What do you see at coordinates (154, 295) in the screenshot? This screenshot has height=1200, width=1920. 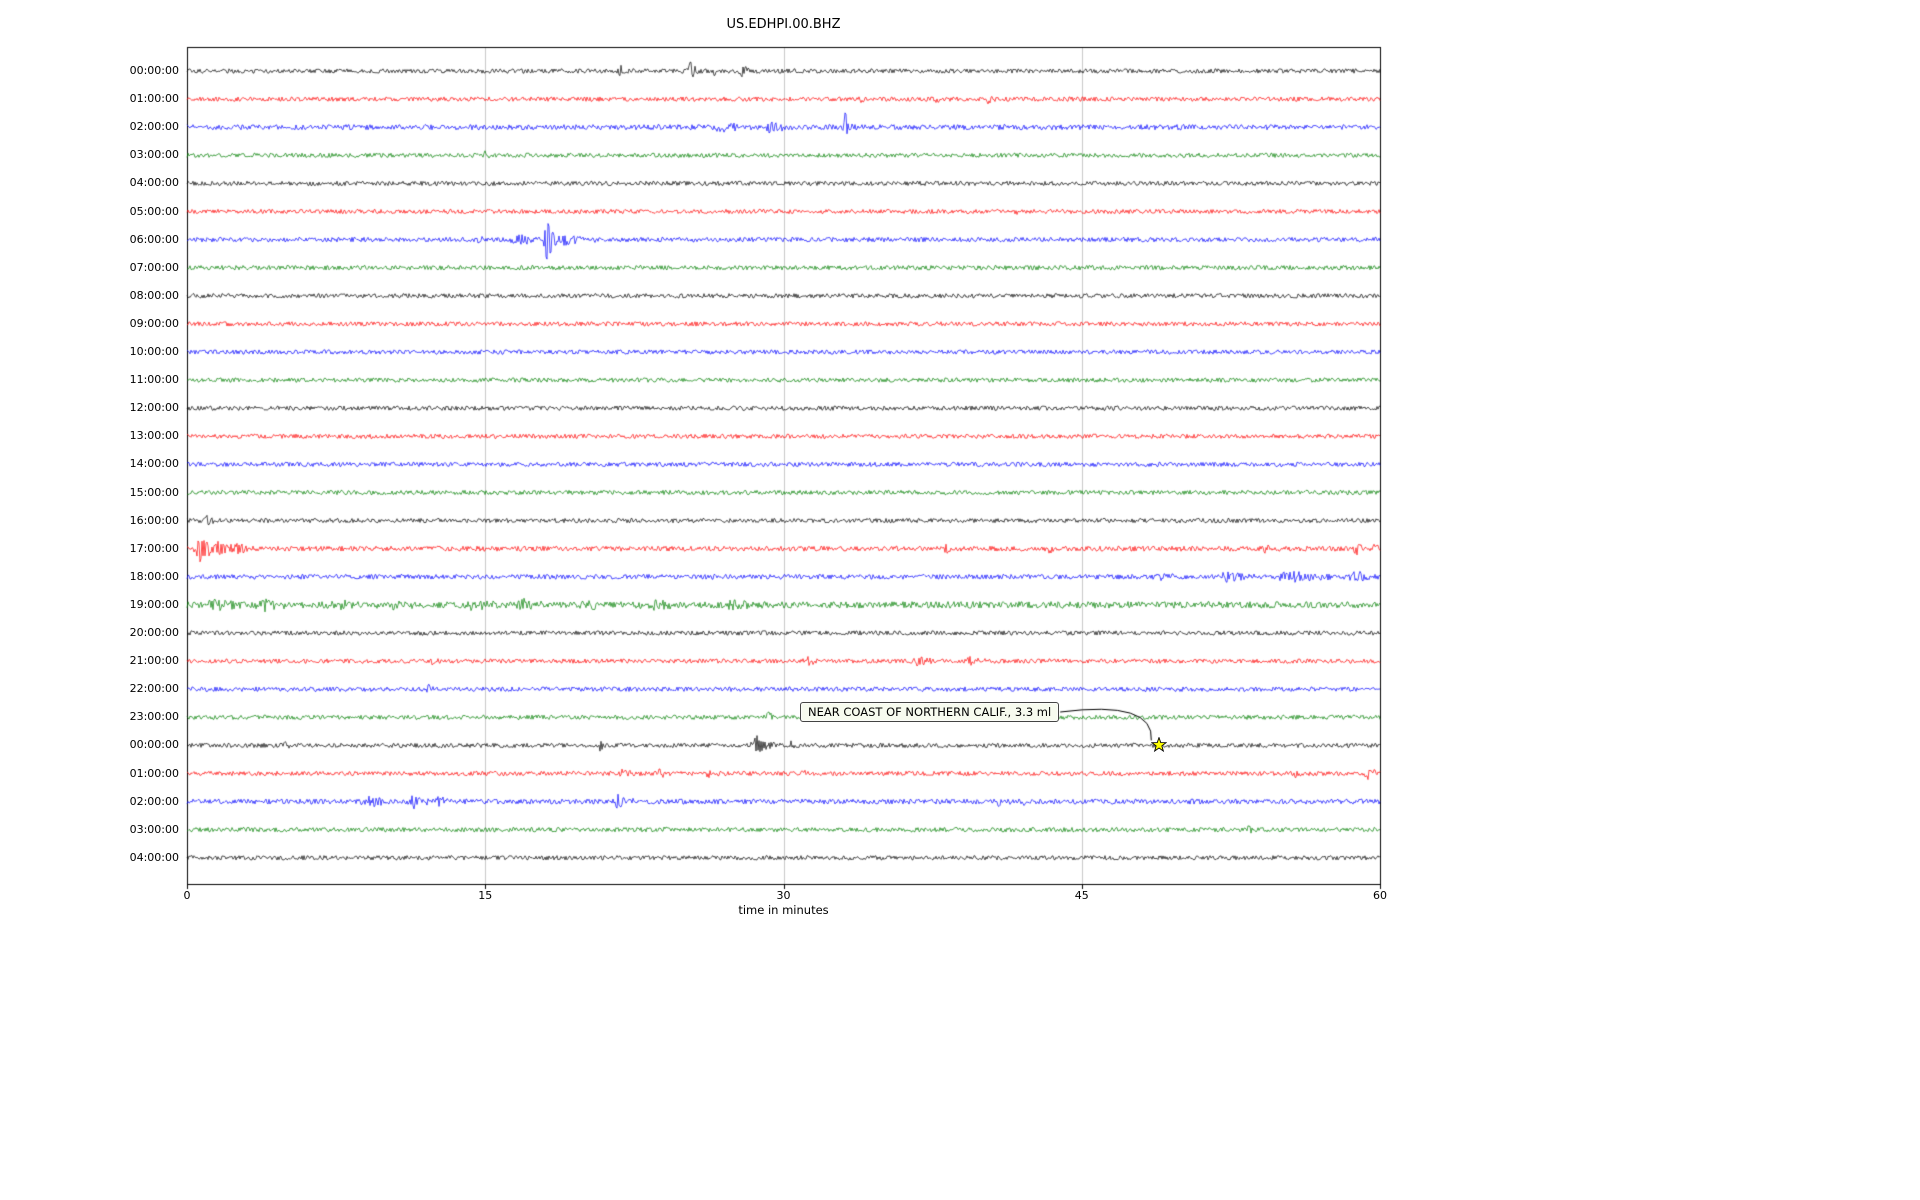 I see `row-label: 08:00:00` at bounding box center [154, 295].